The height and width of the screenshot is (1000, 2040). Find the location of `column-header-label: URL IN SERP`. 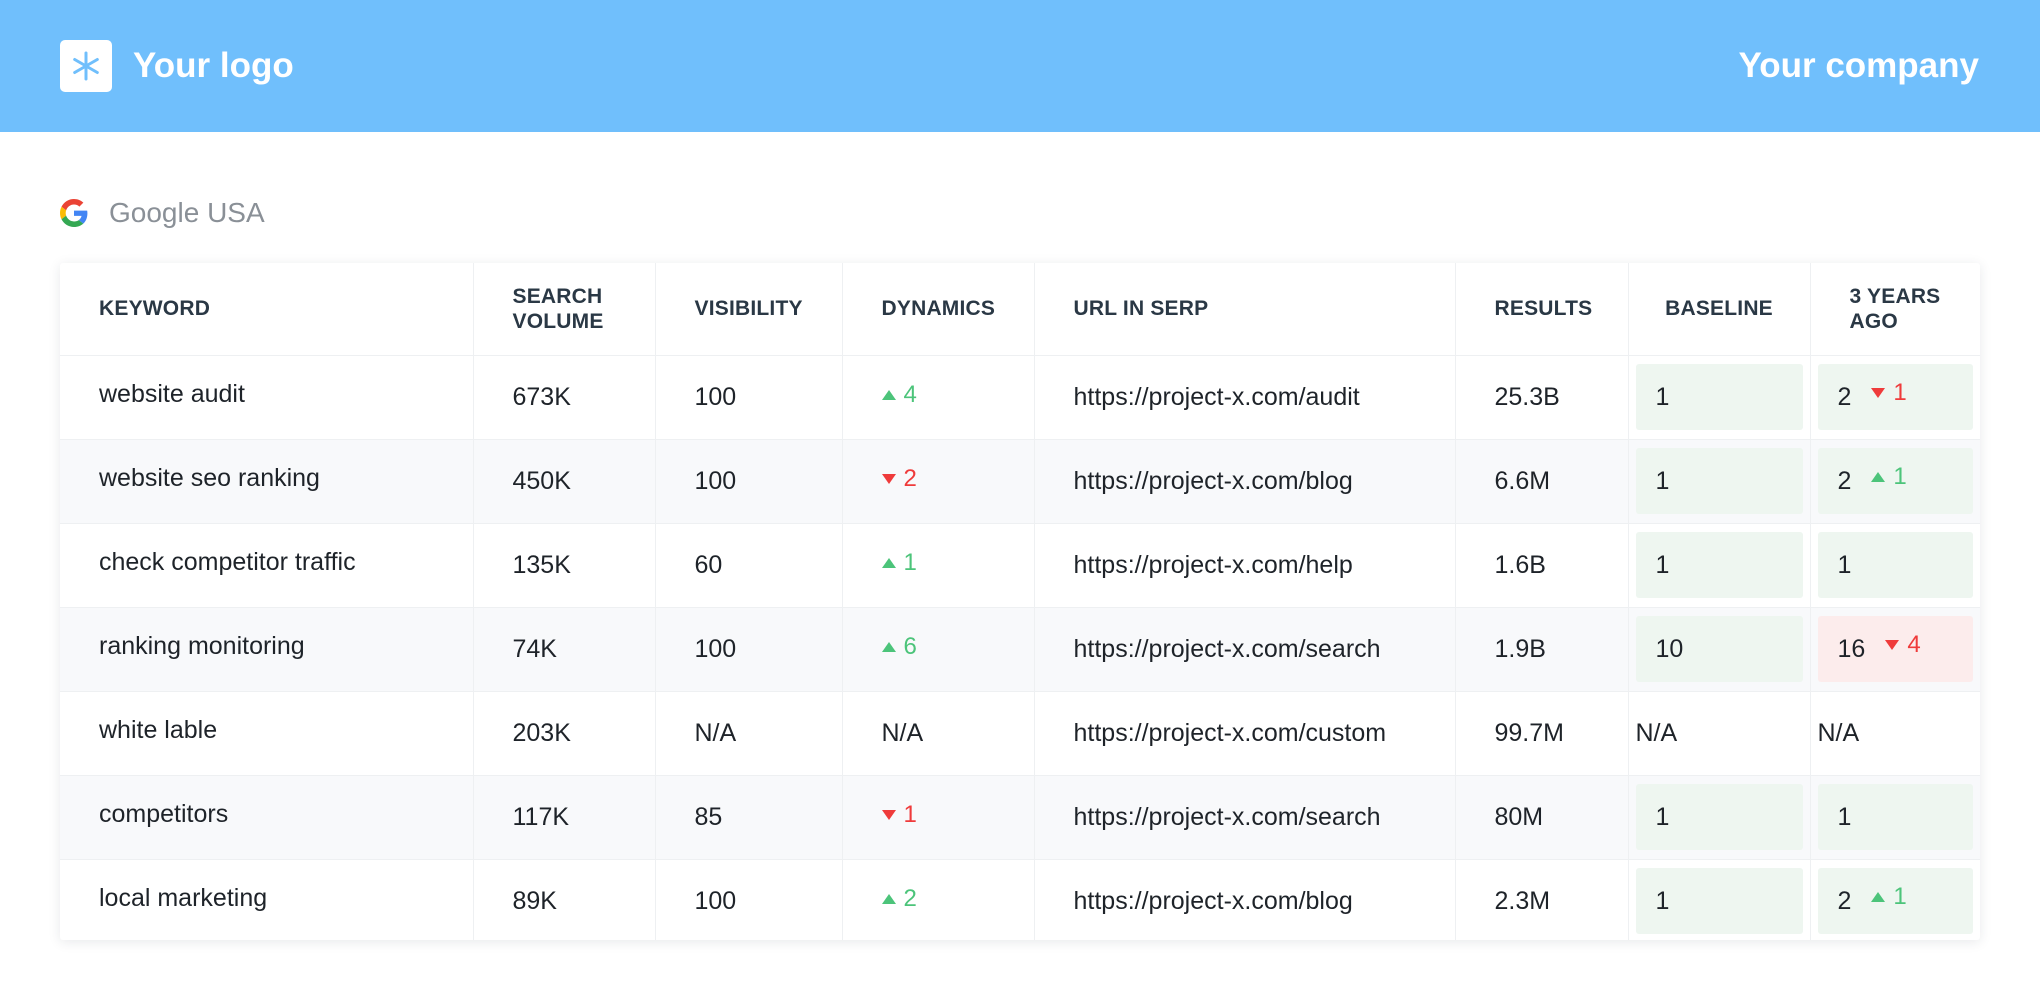

column-header-label: URL IN SERP is located at coordinates (1141, 309).